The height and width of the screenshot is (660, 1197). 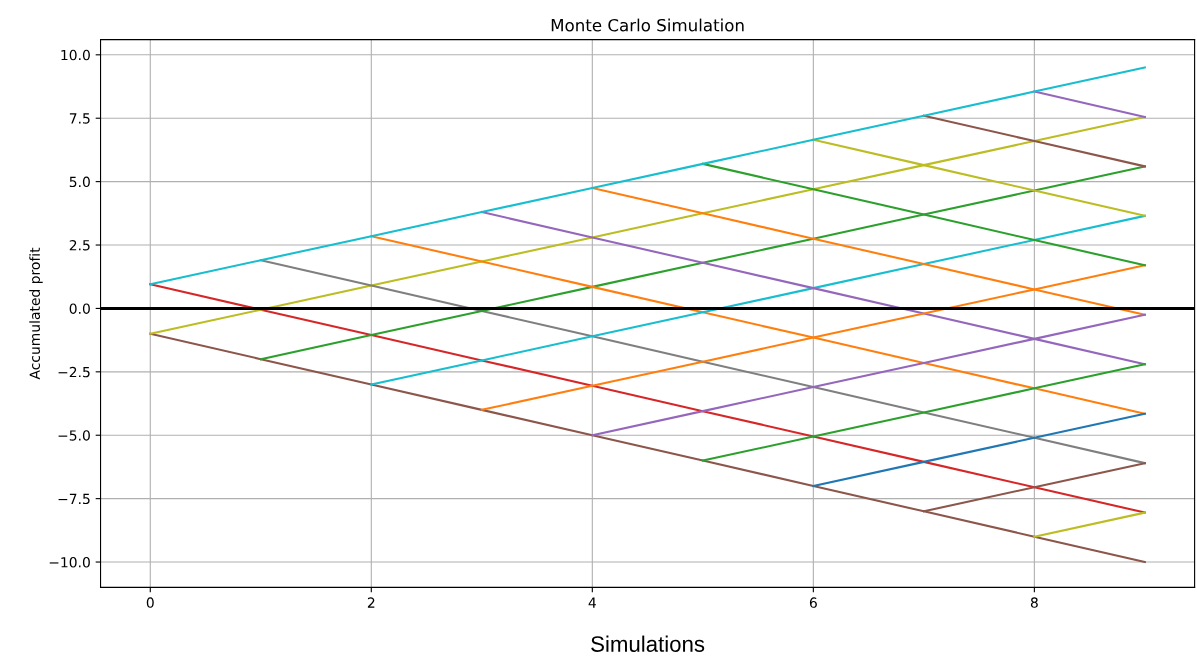 I want to click on x-tick-label: 2, so click(x=371, y=602).